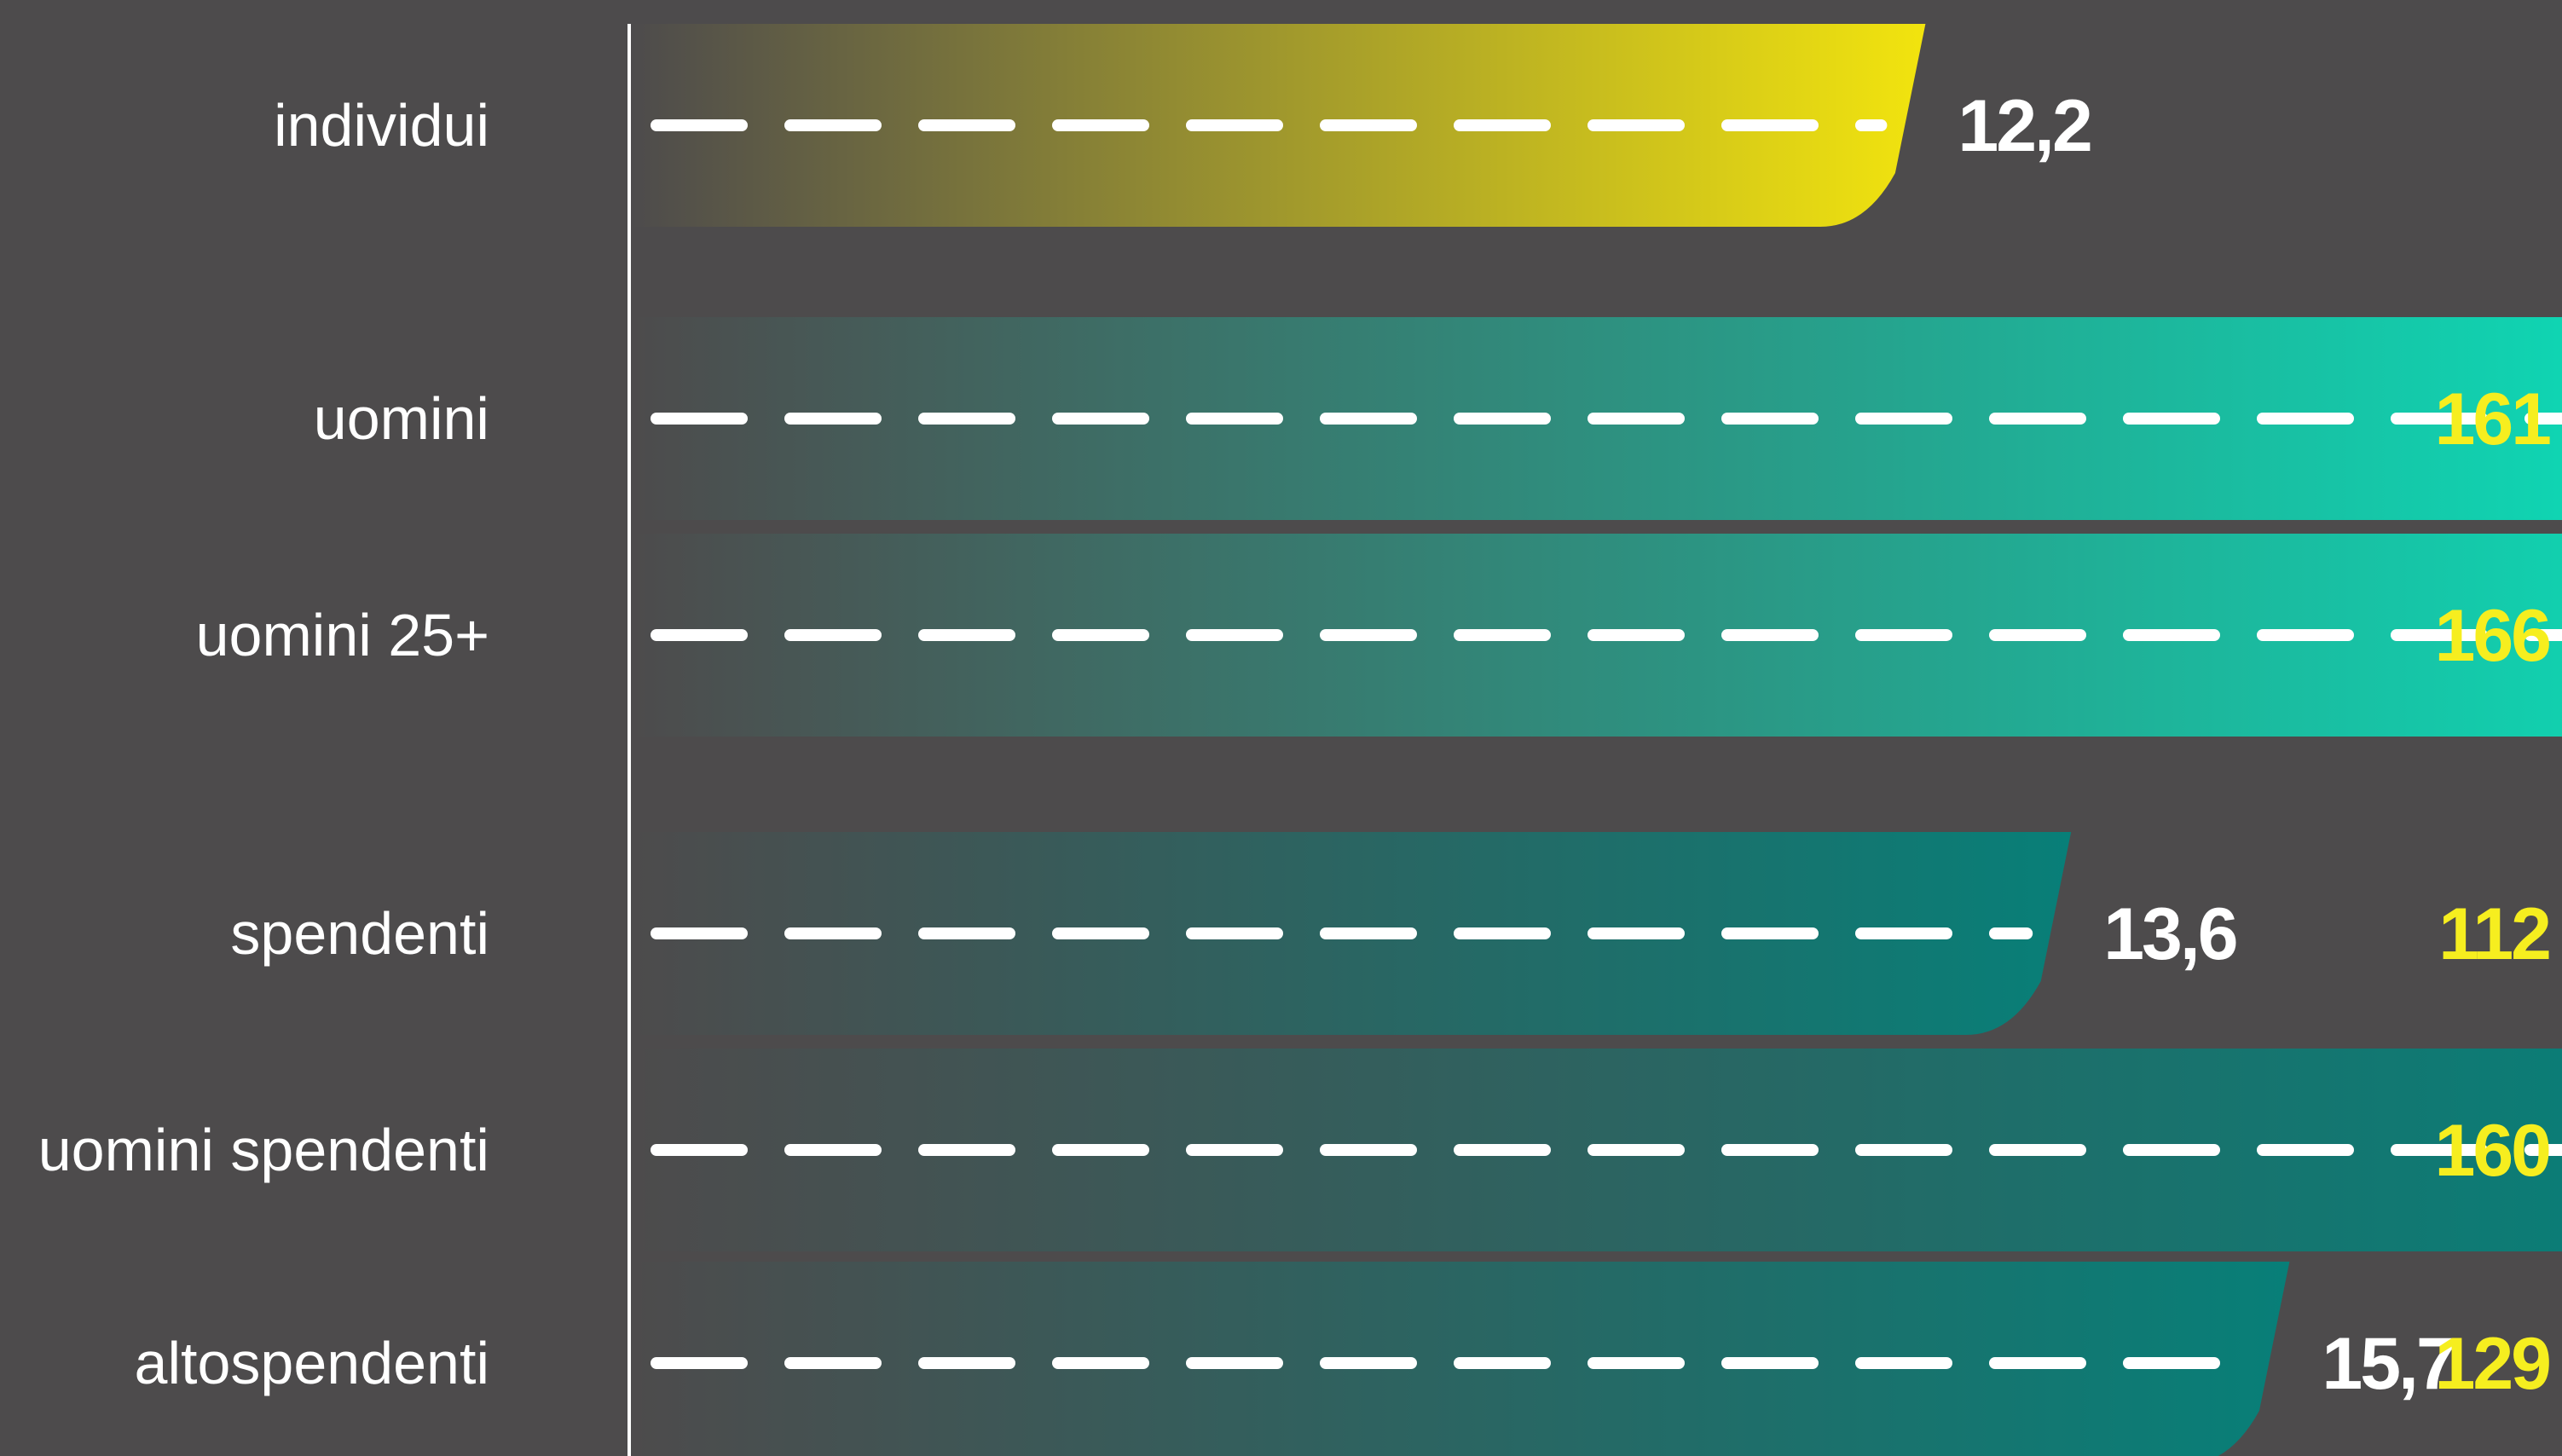 The image size is (2562, 1456). Describe the element at coordinates (312, 1363) in the screenshot. I see `category-label: altospendenti` at that location.